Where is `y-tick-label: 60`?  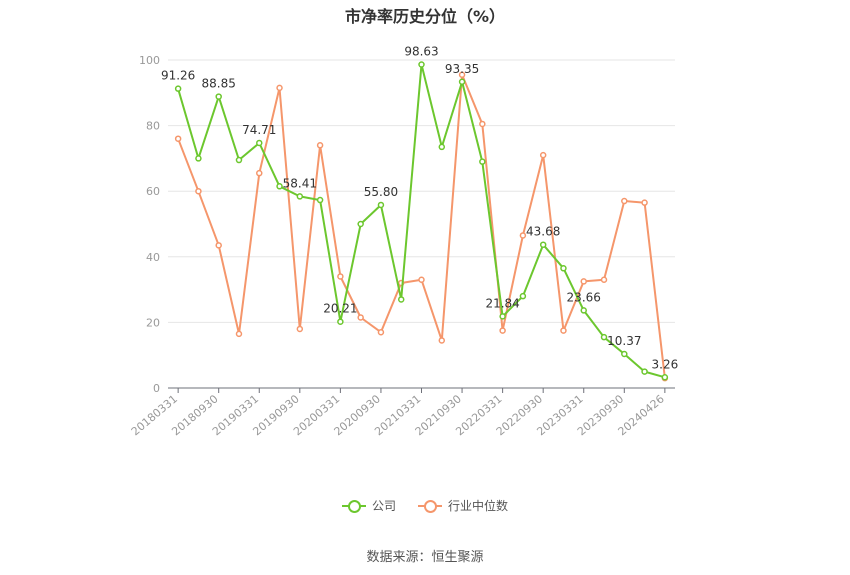 y-tick-label: 60 is located at coordinates (153, 191).